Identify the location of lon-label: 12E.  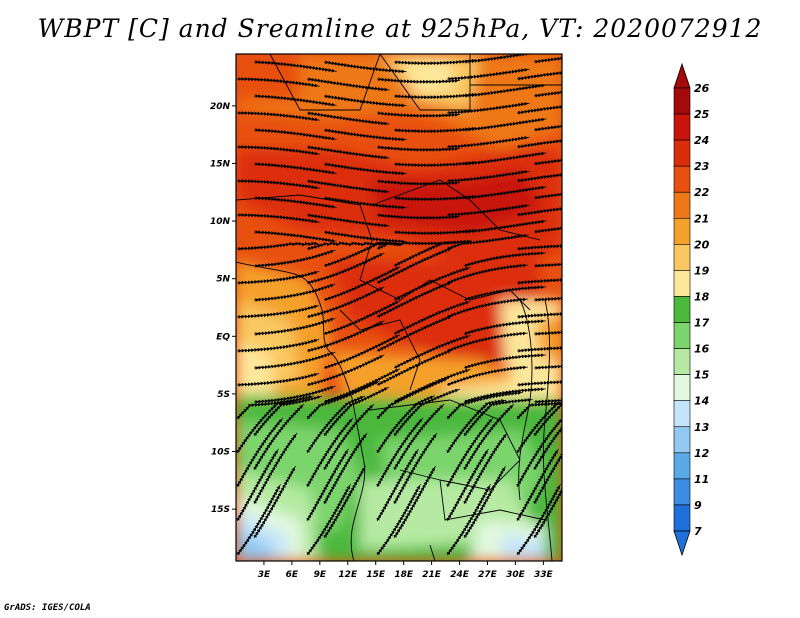
(348, 575).